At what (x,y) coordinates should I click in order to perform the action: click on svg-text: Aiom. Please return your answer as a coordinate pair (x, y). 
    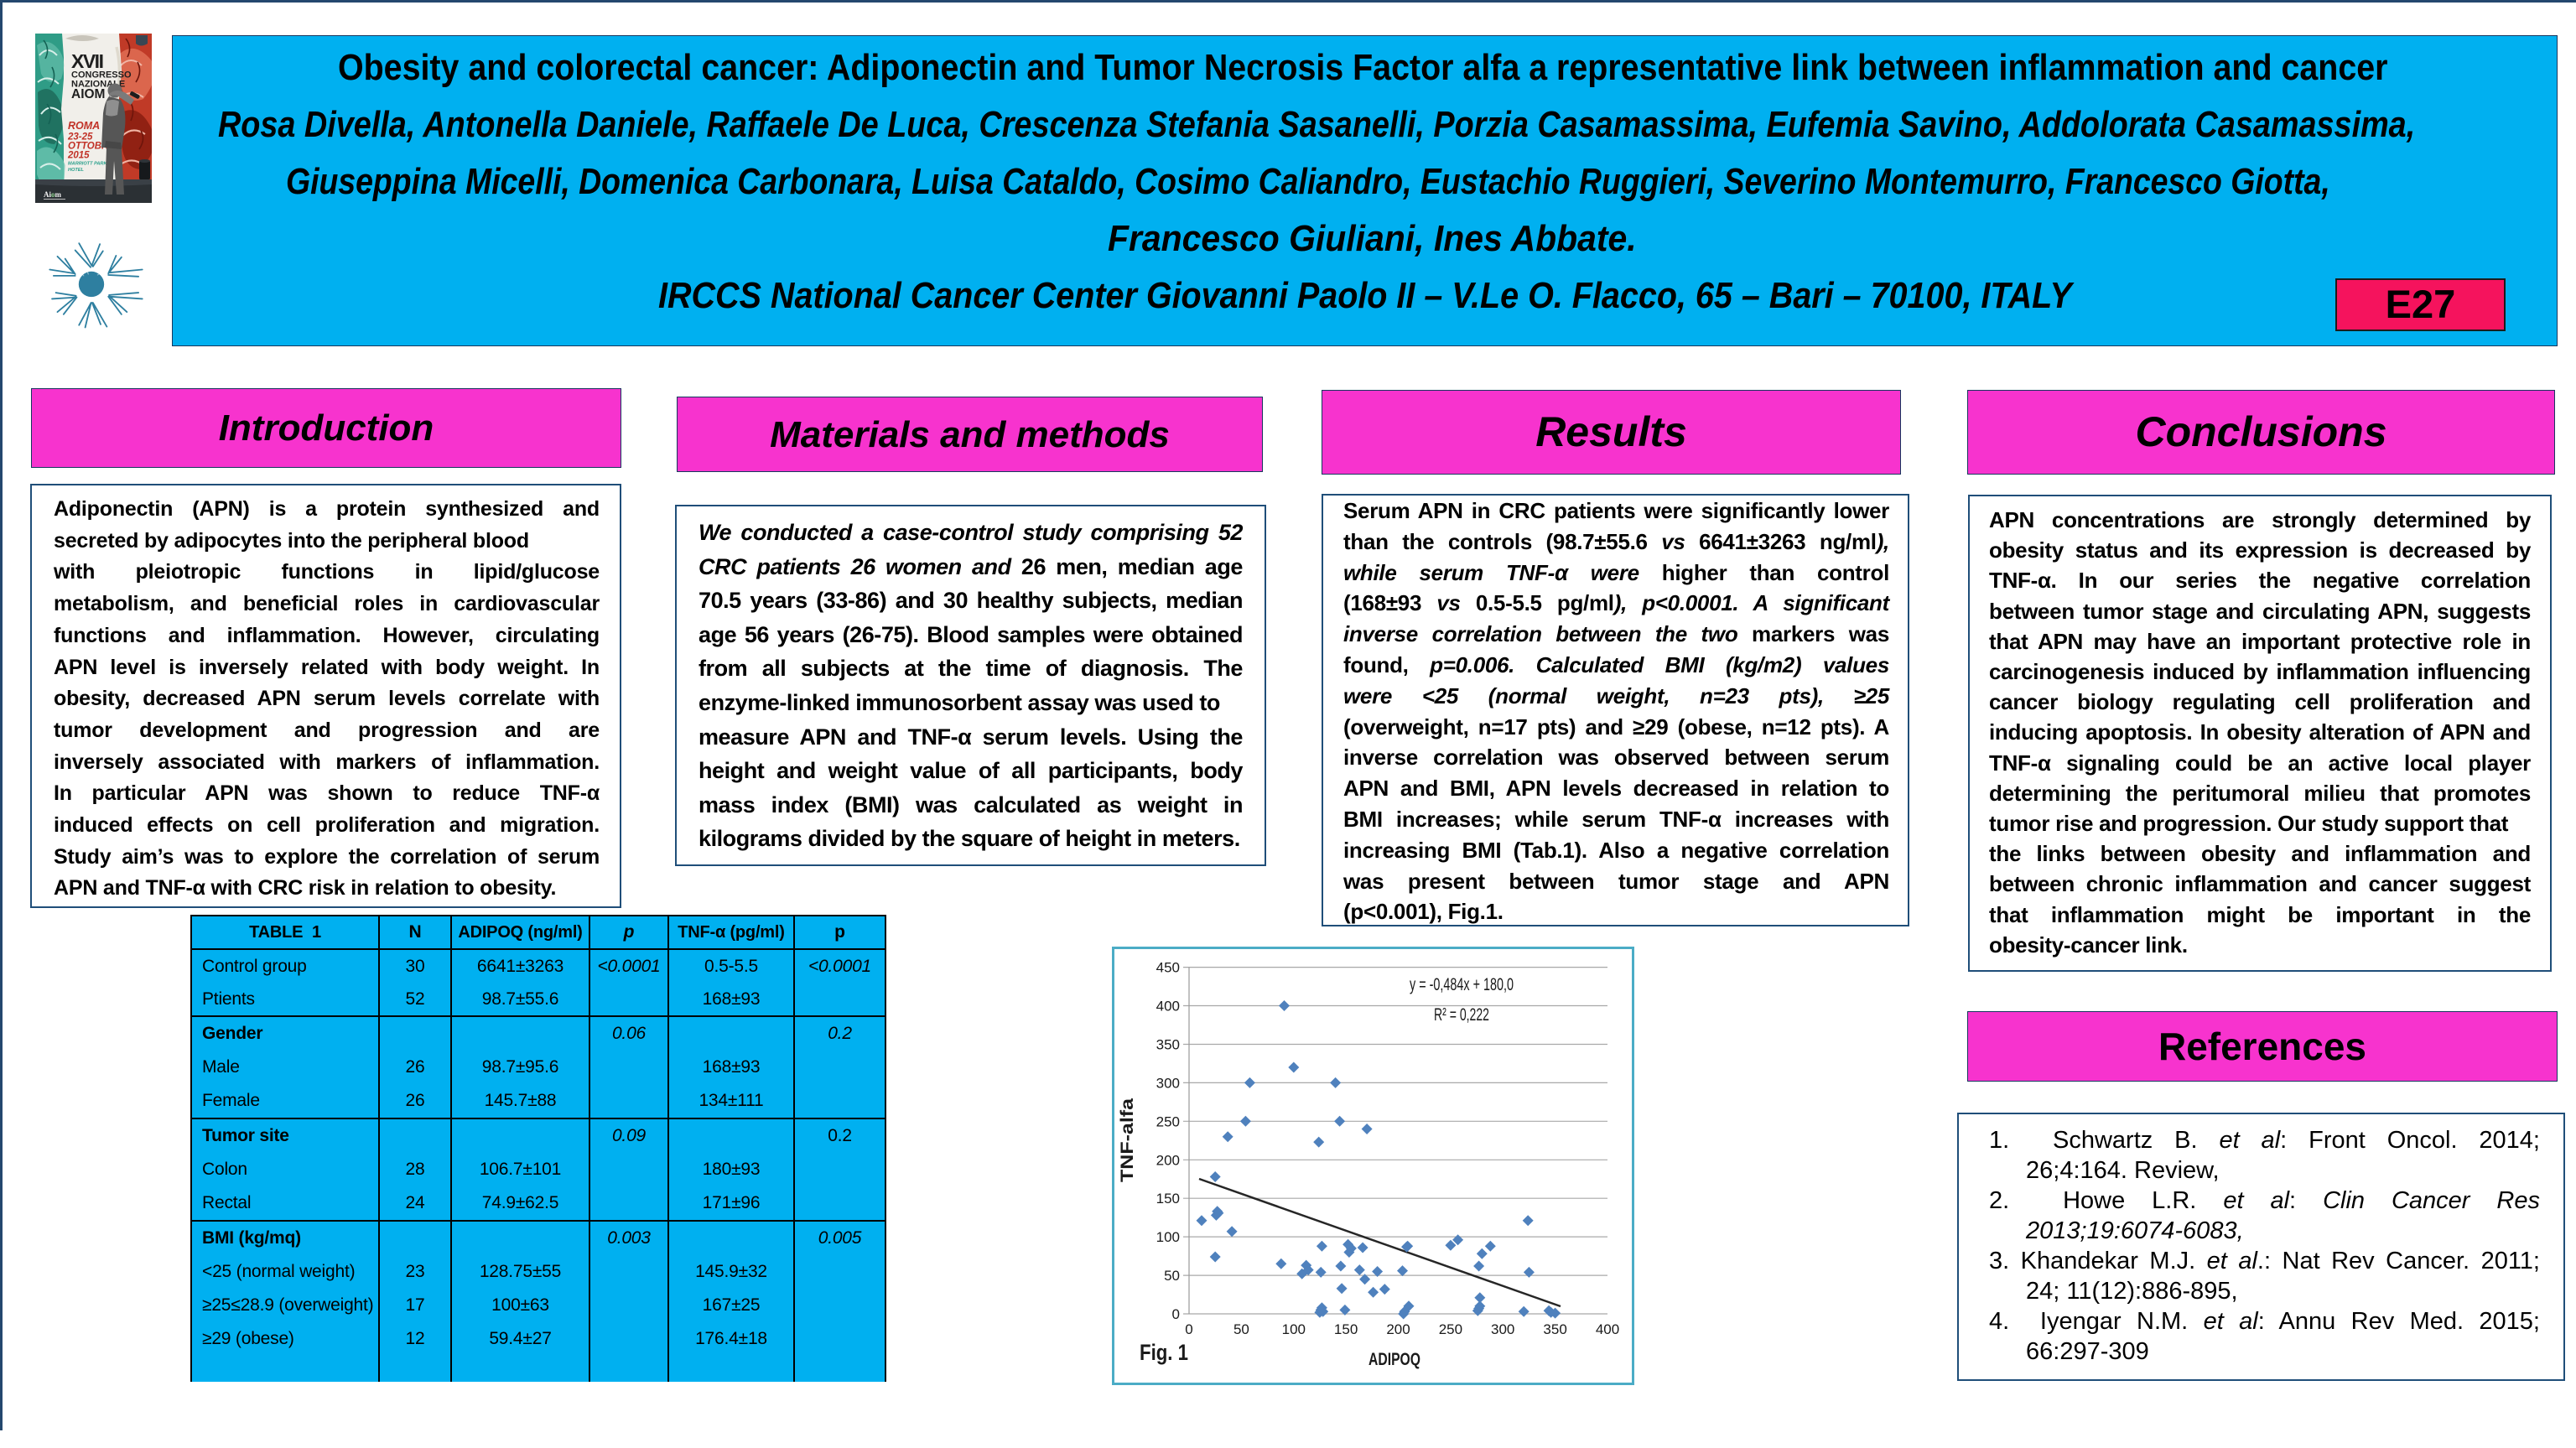
    Looking at the image, I should click on (53, 194).